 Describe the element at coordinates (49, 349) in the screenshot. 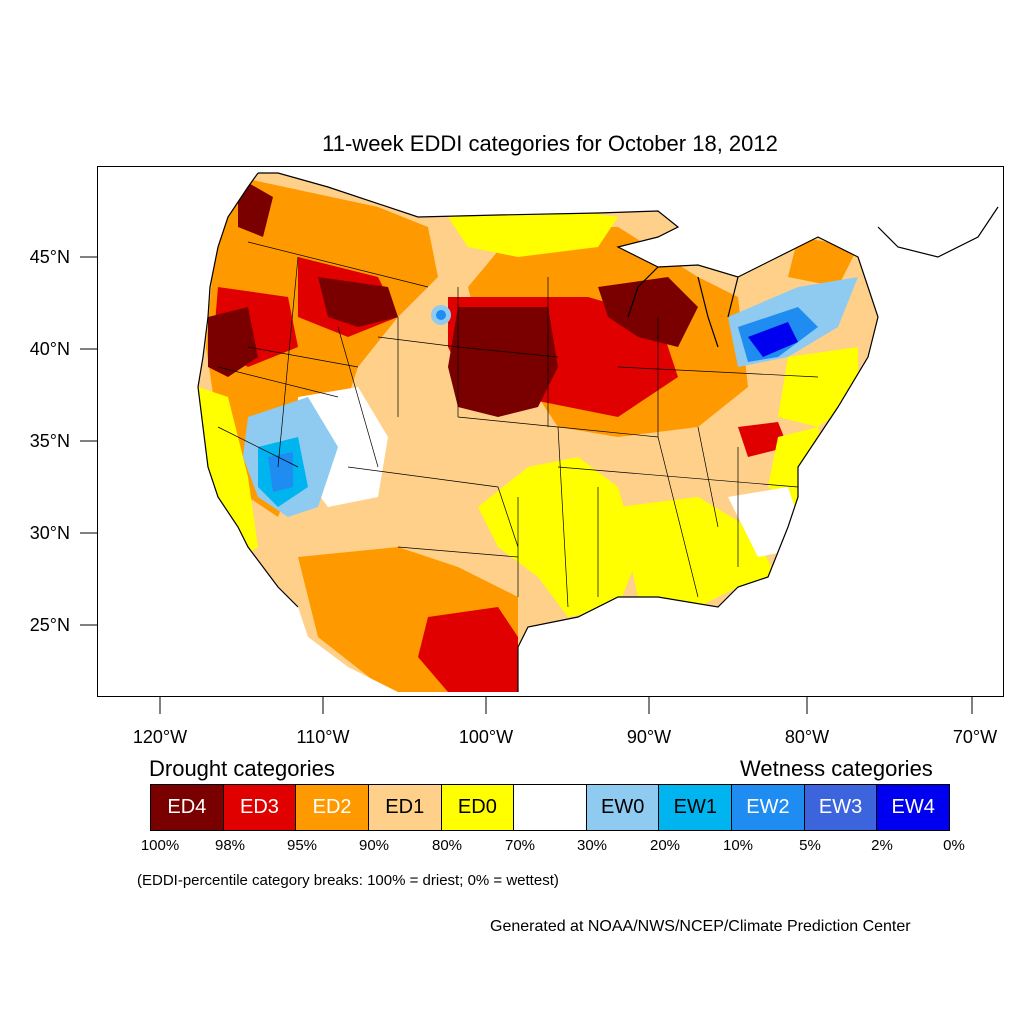

I see `lat-label-40: 40°N` at that location.